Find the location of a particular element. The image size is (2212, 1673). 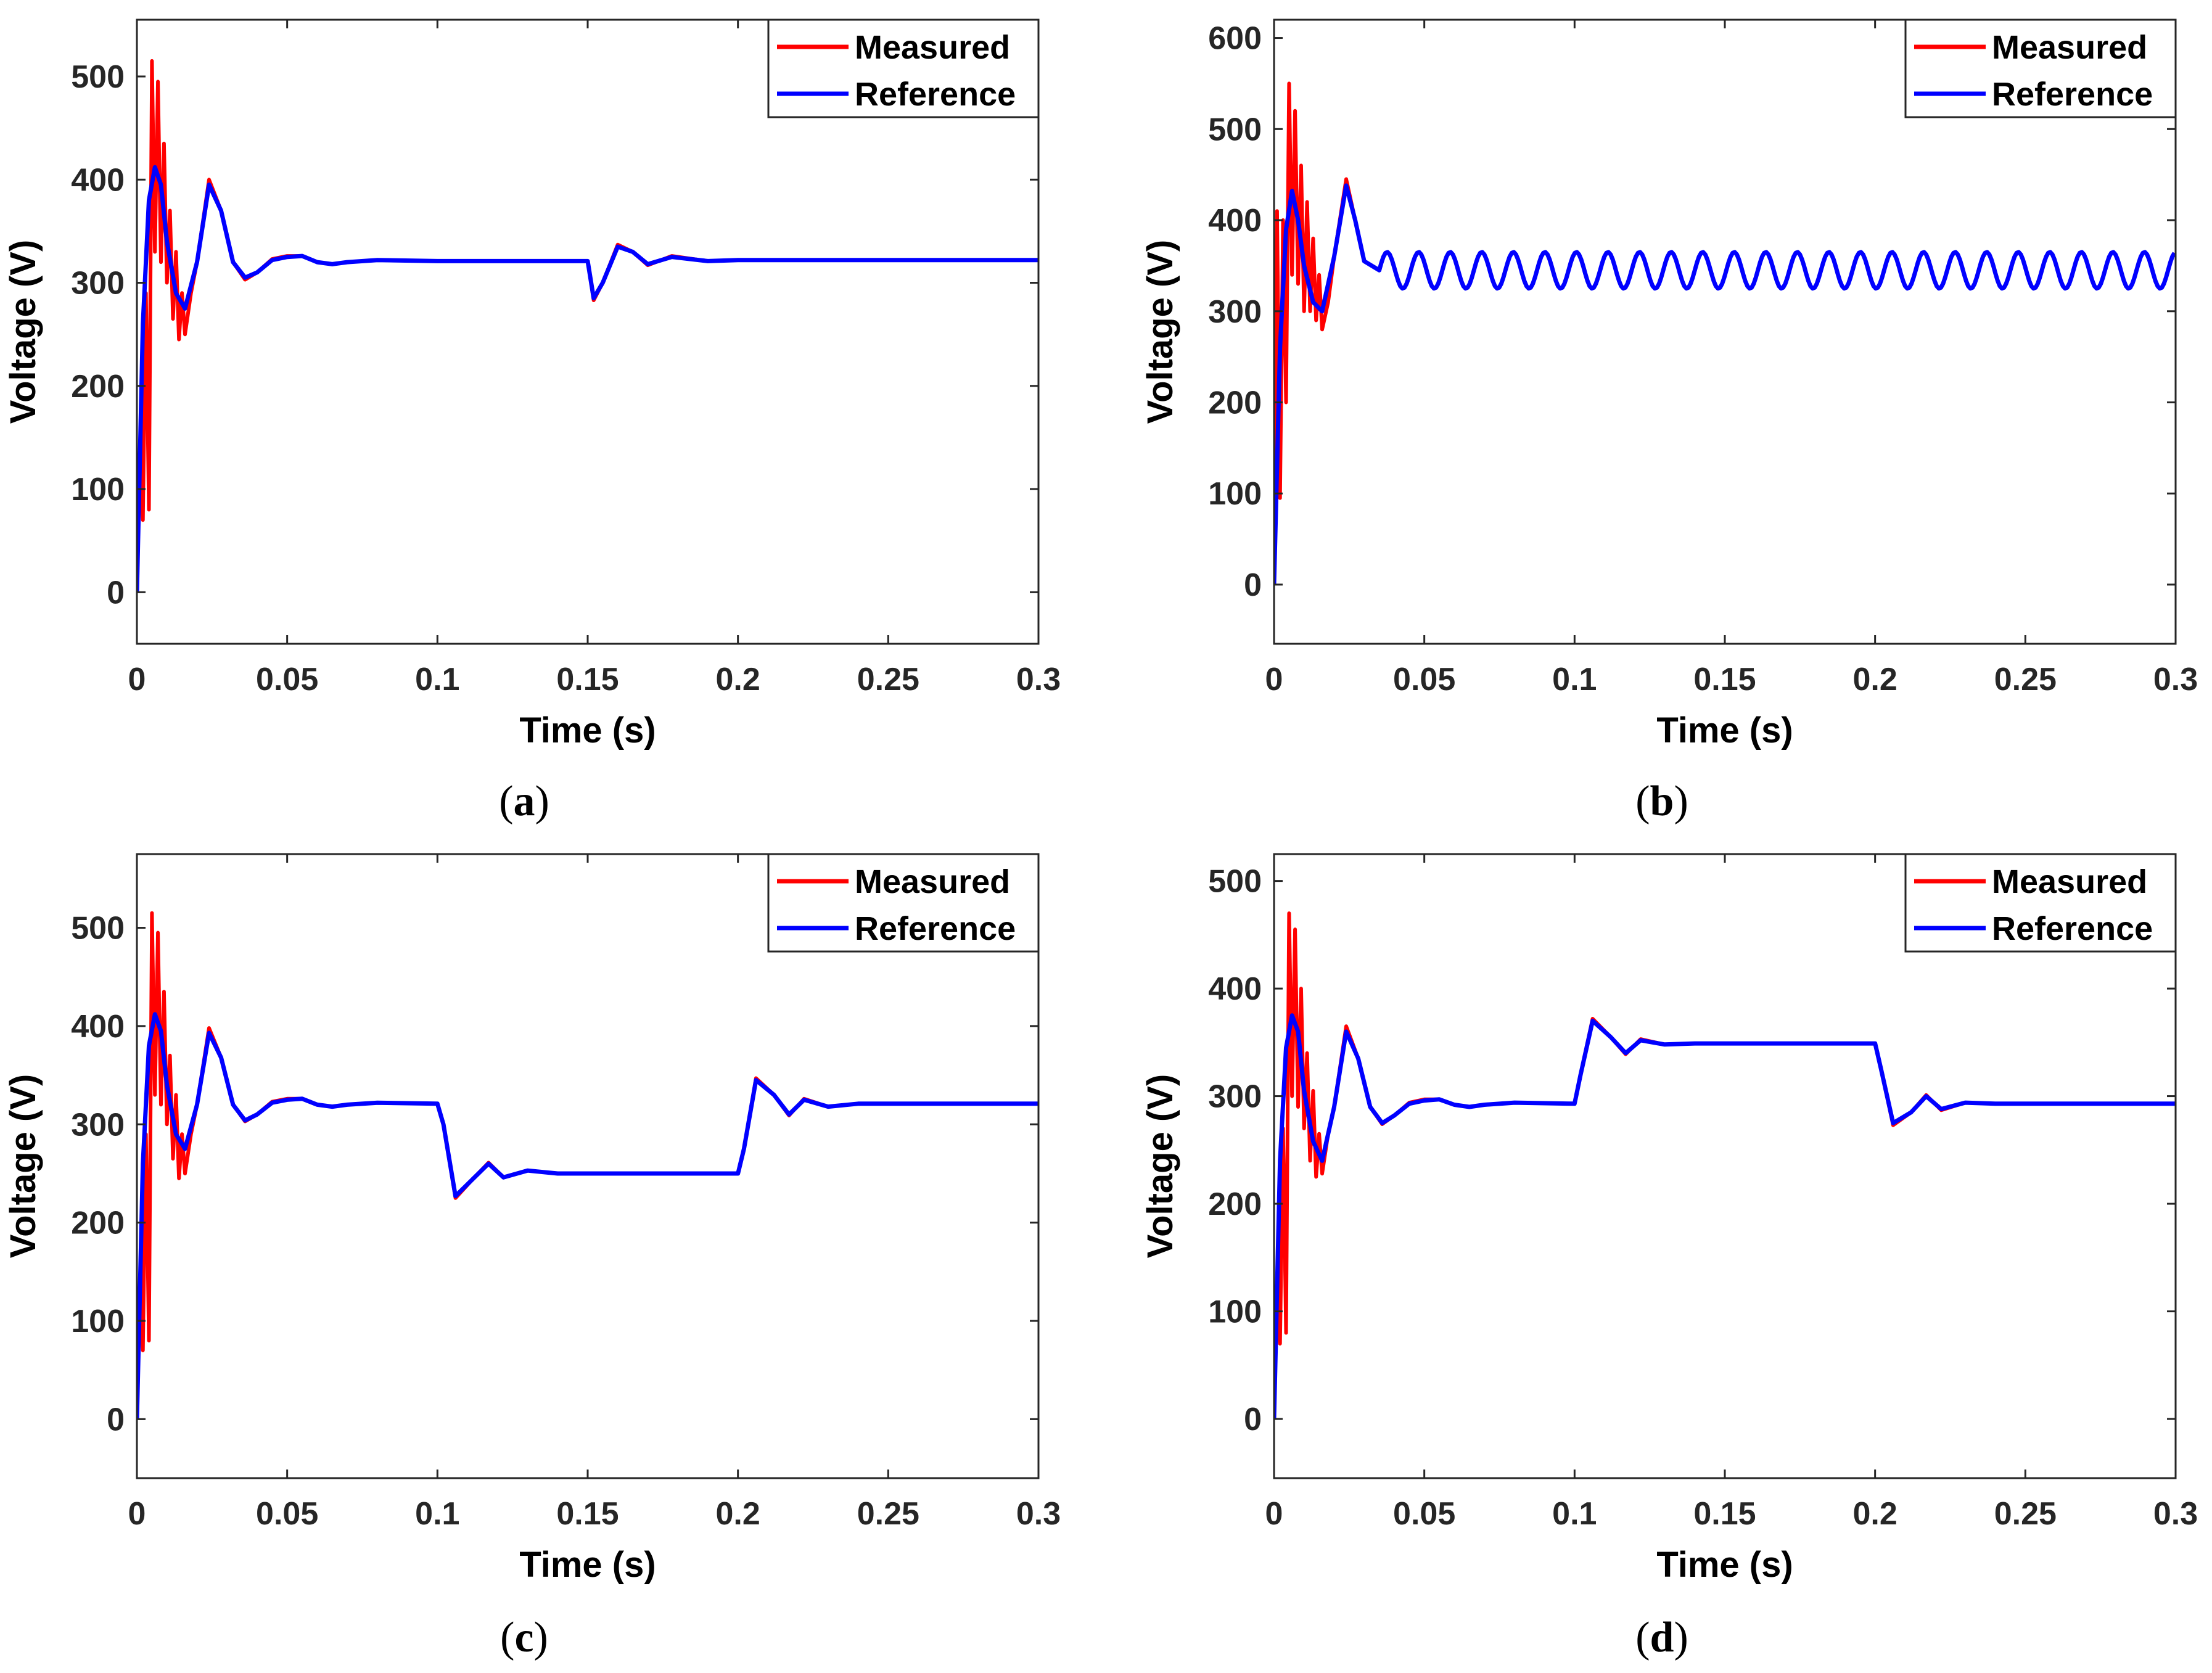

panel-caption: (b) is located at coordinates (1661, 802).